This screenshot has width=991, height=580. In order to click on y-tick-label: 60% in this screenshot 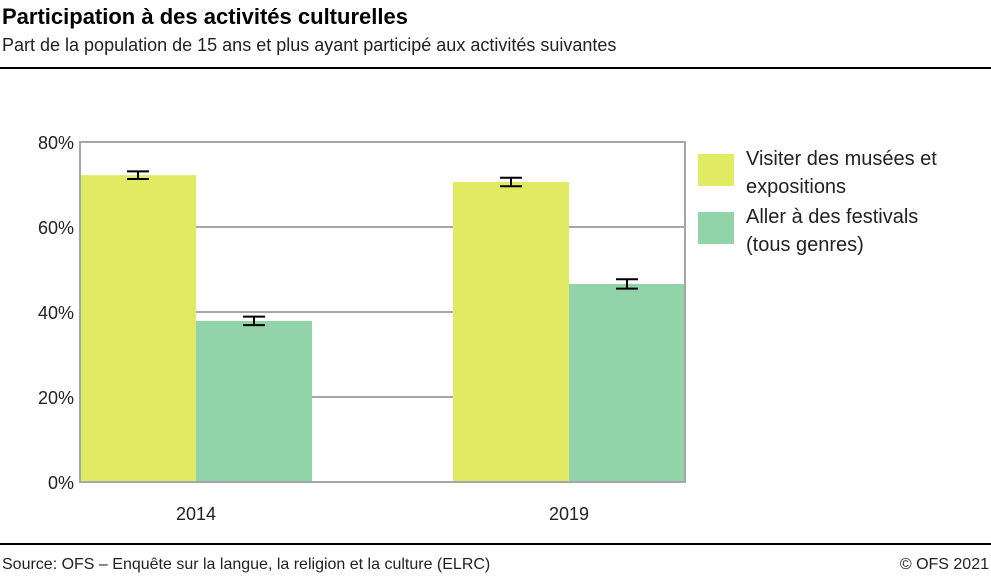, I will do `click(56, 228)`.